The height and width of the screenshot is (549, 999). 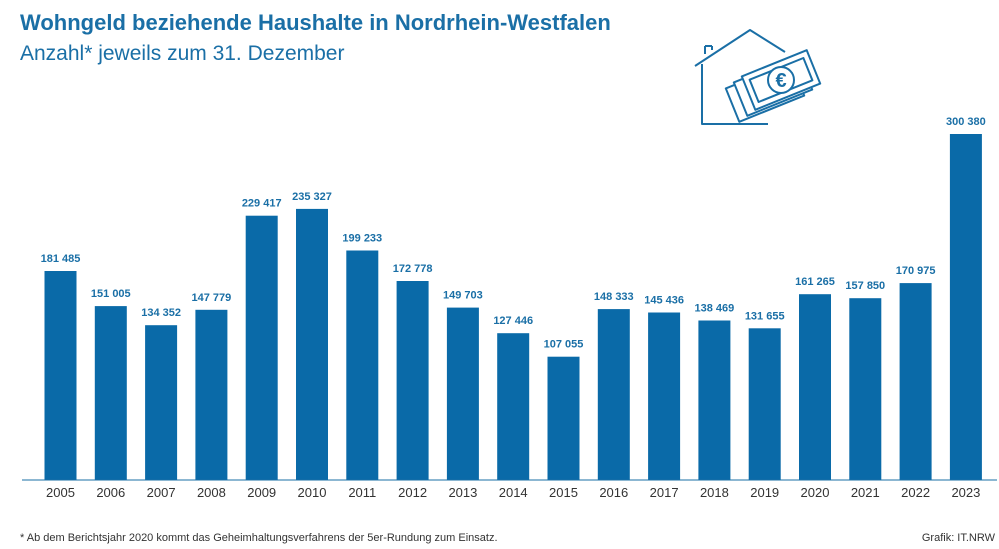 I want to click on x-tick-label-2010: 2010, so click(x=312, y=492).